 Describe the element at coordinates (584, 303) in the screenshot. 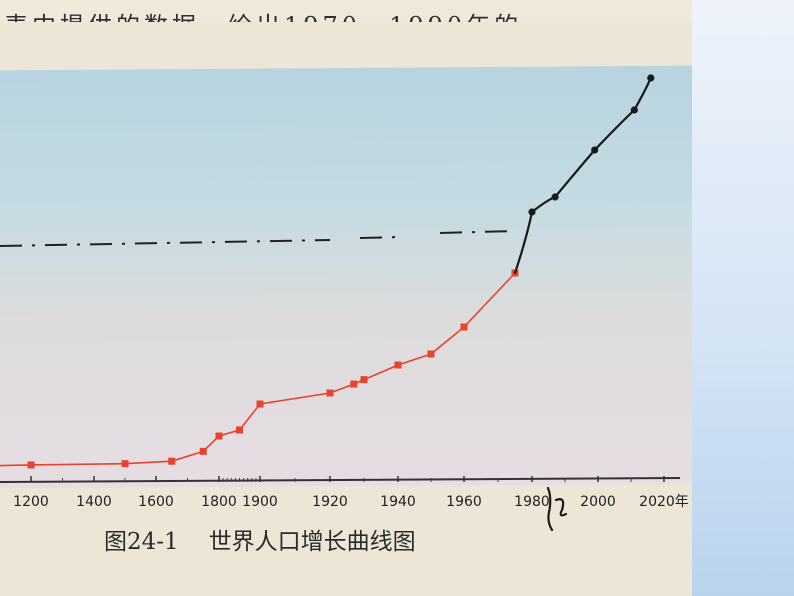

I see `handdrawn-series` at that location.